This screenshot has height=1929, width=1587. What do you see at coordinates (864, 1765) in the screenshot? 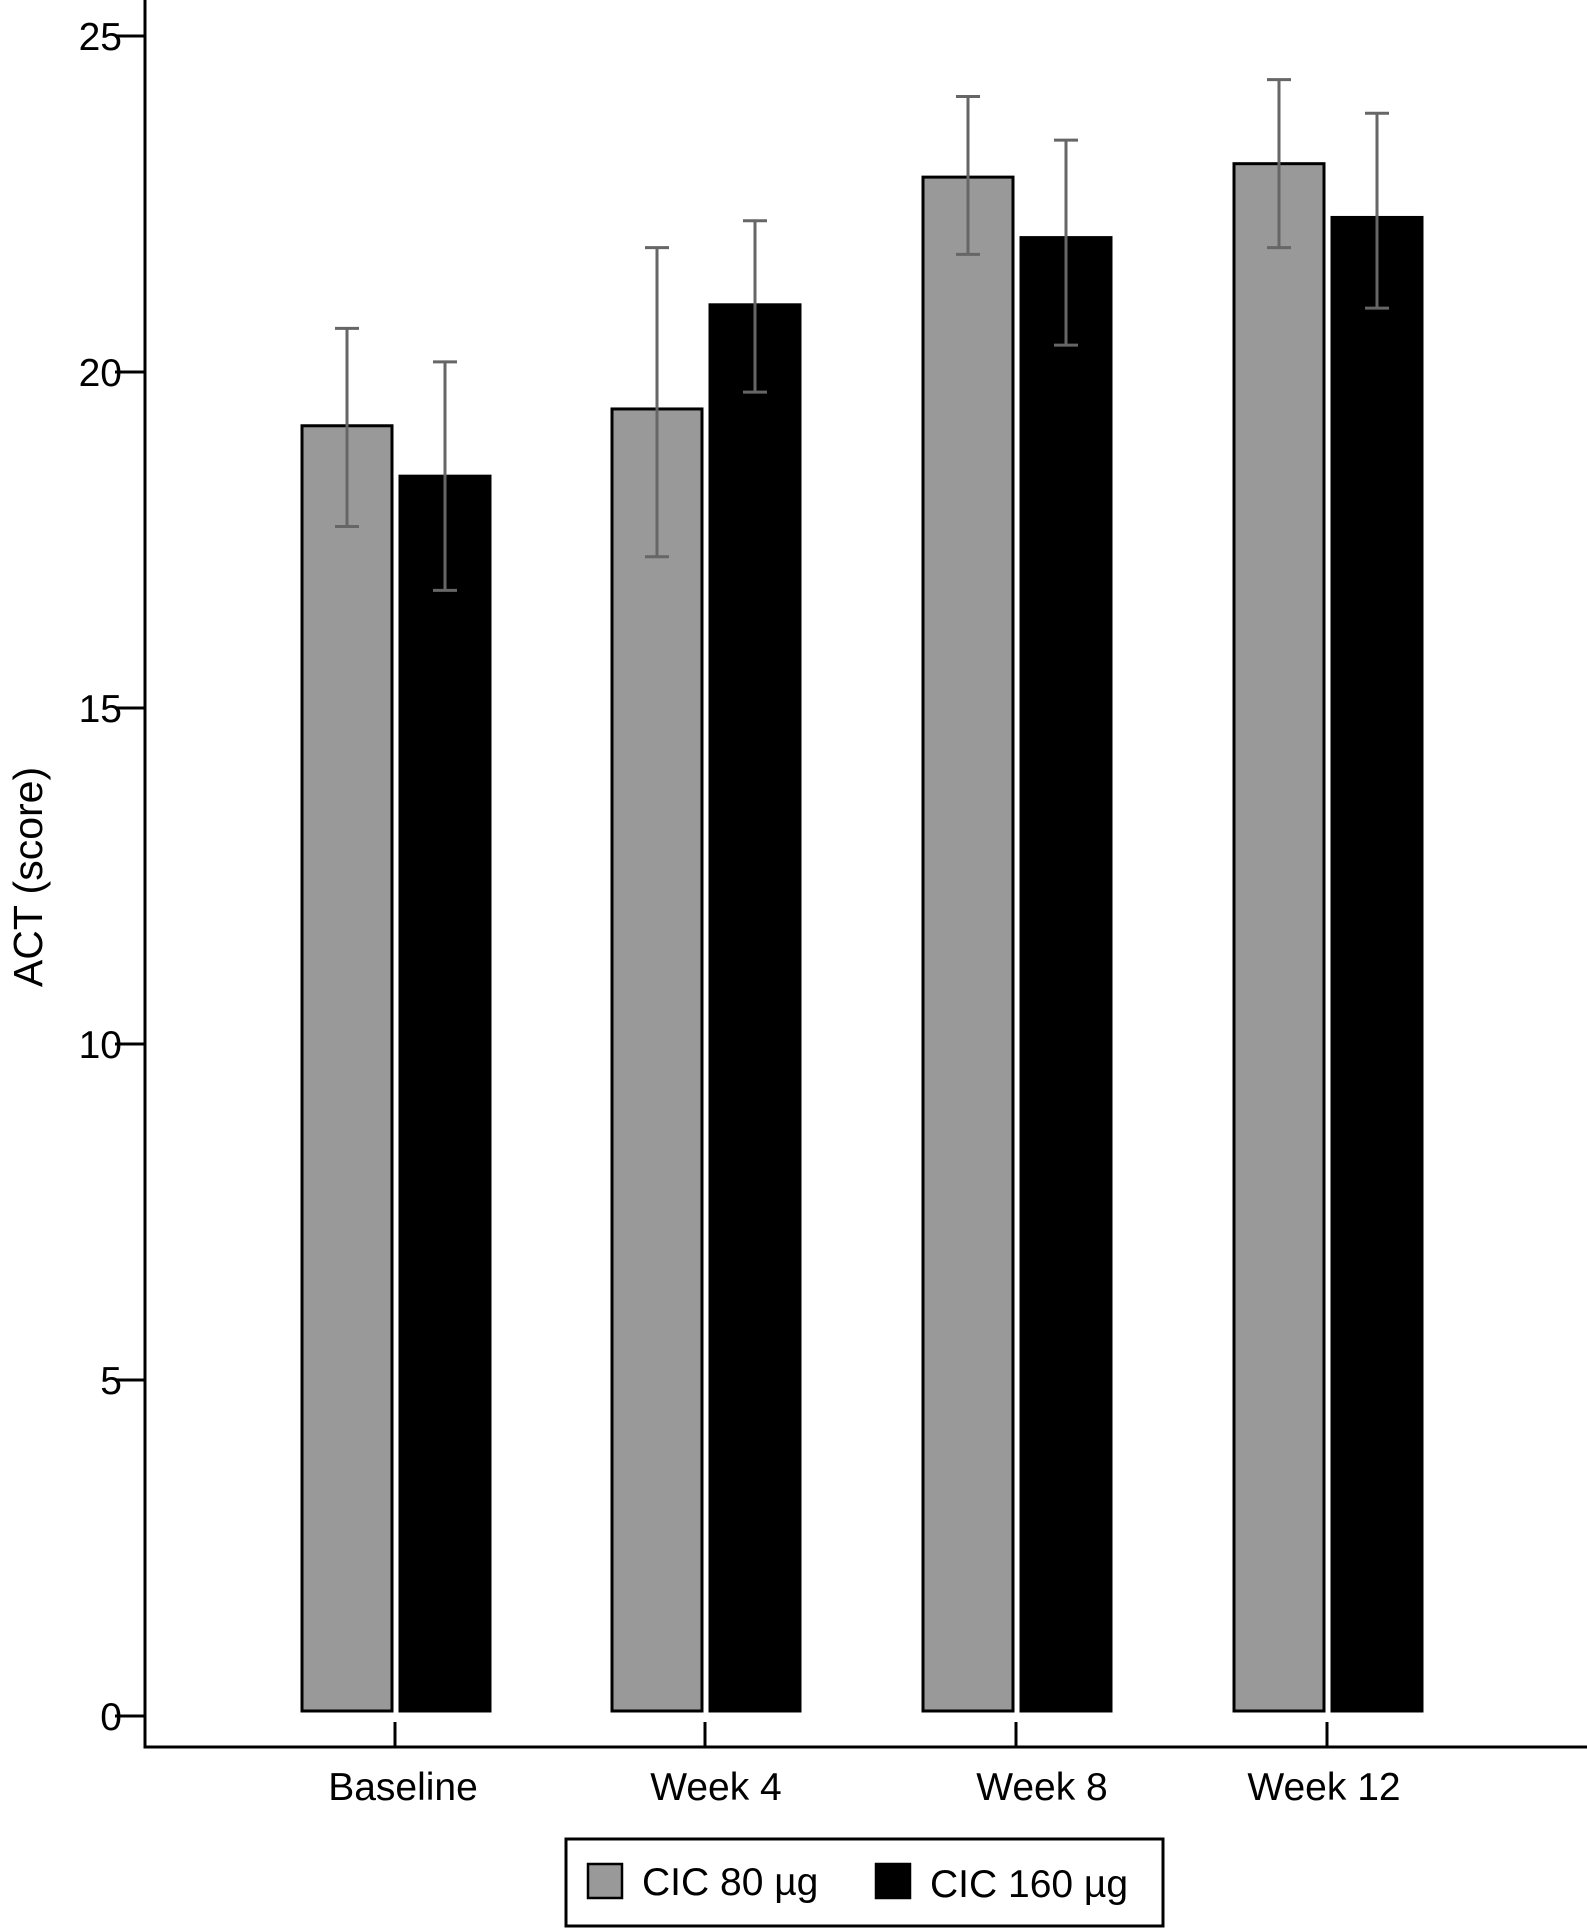
I see `x-ticks: Baseline Week 4 Week 8 Week 12` at bounding box center [864, 1765].